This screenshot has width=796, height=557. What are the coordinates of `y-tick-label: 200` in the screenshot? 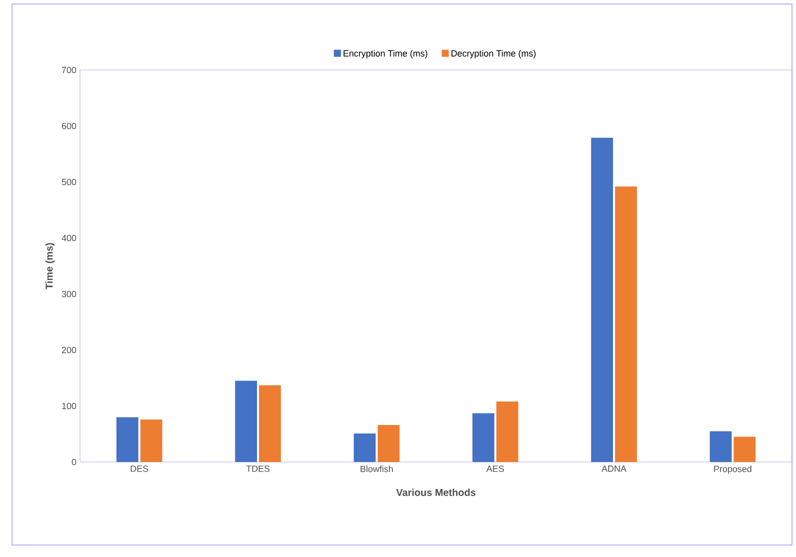 It's located at (69, 350).